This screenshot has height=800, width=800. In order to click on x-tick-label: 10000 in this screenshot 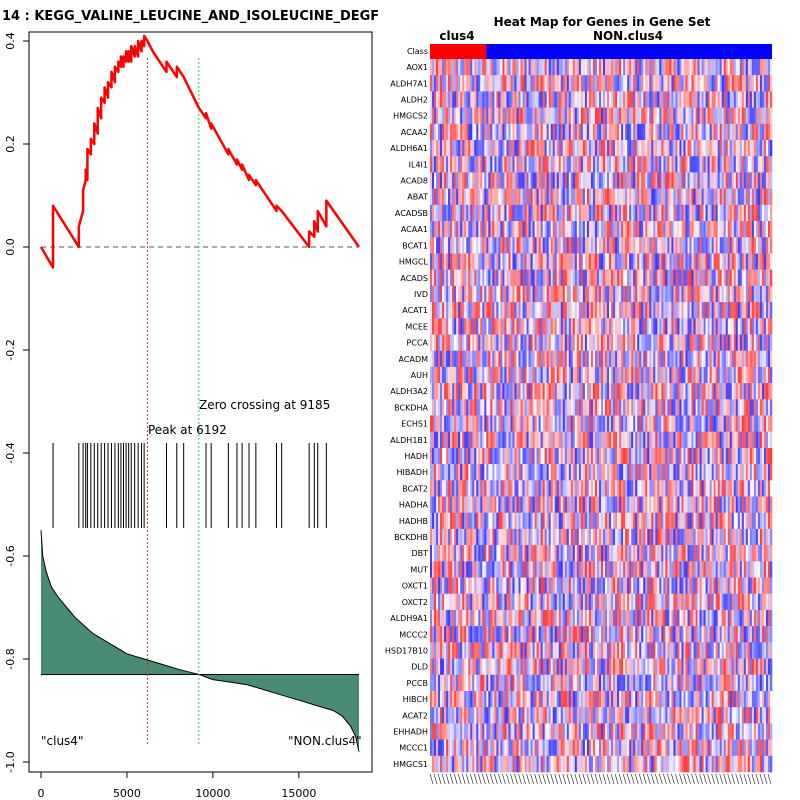, I will do `click(212, 793)`.